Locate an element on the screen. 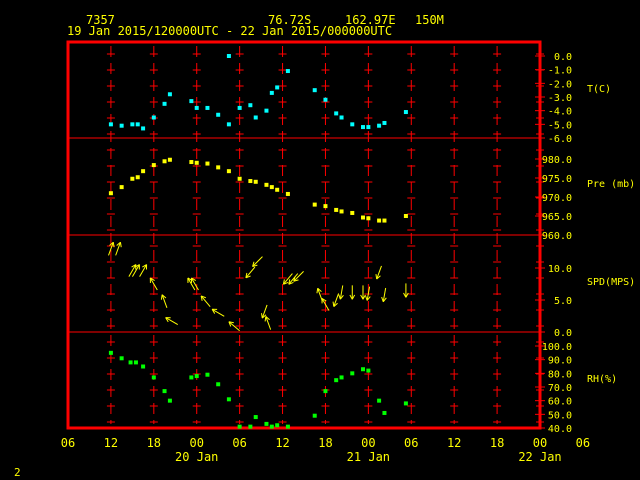  y-tick-label-temp: -2.0 is located at coordinates (560, 84).